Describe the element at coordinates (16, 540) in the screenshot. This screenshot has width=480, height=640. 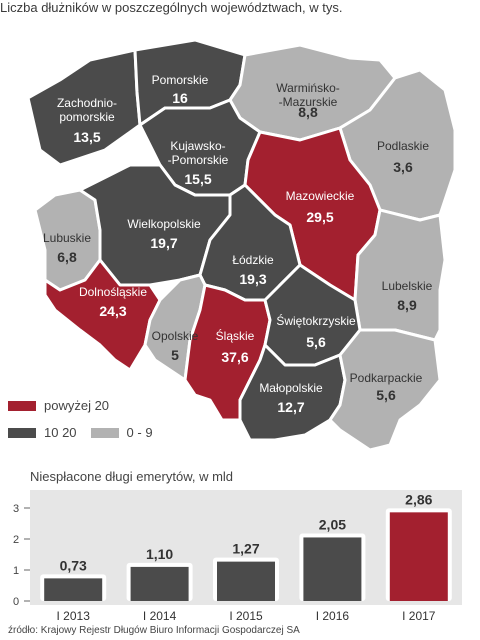
I see `y-tick-label: 2` at that location.